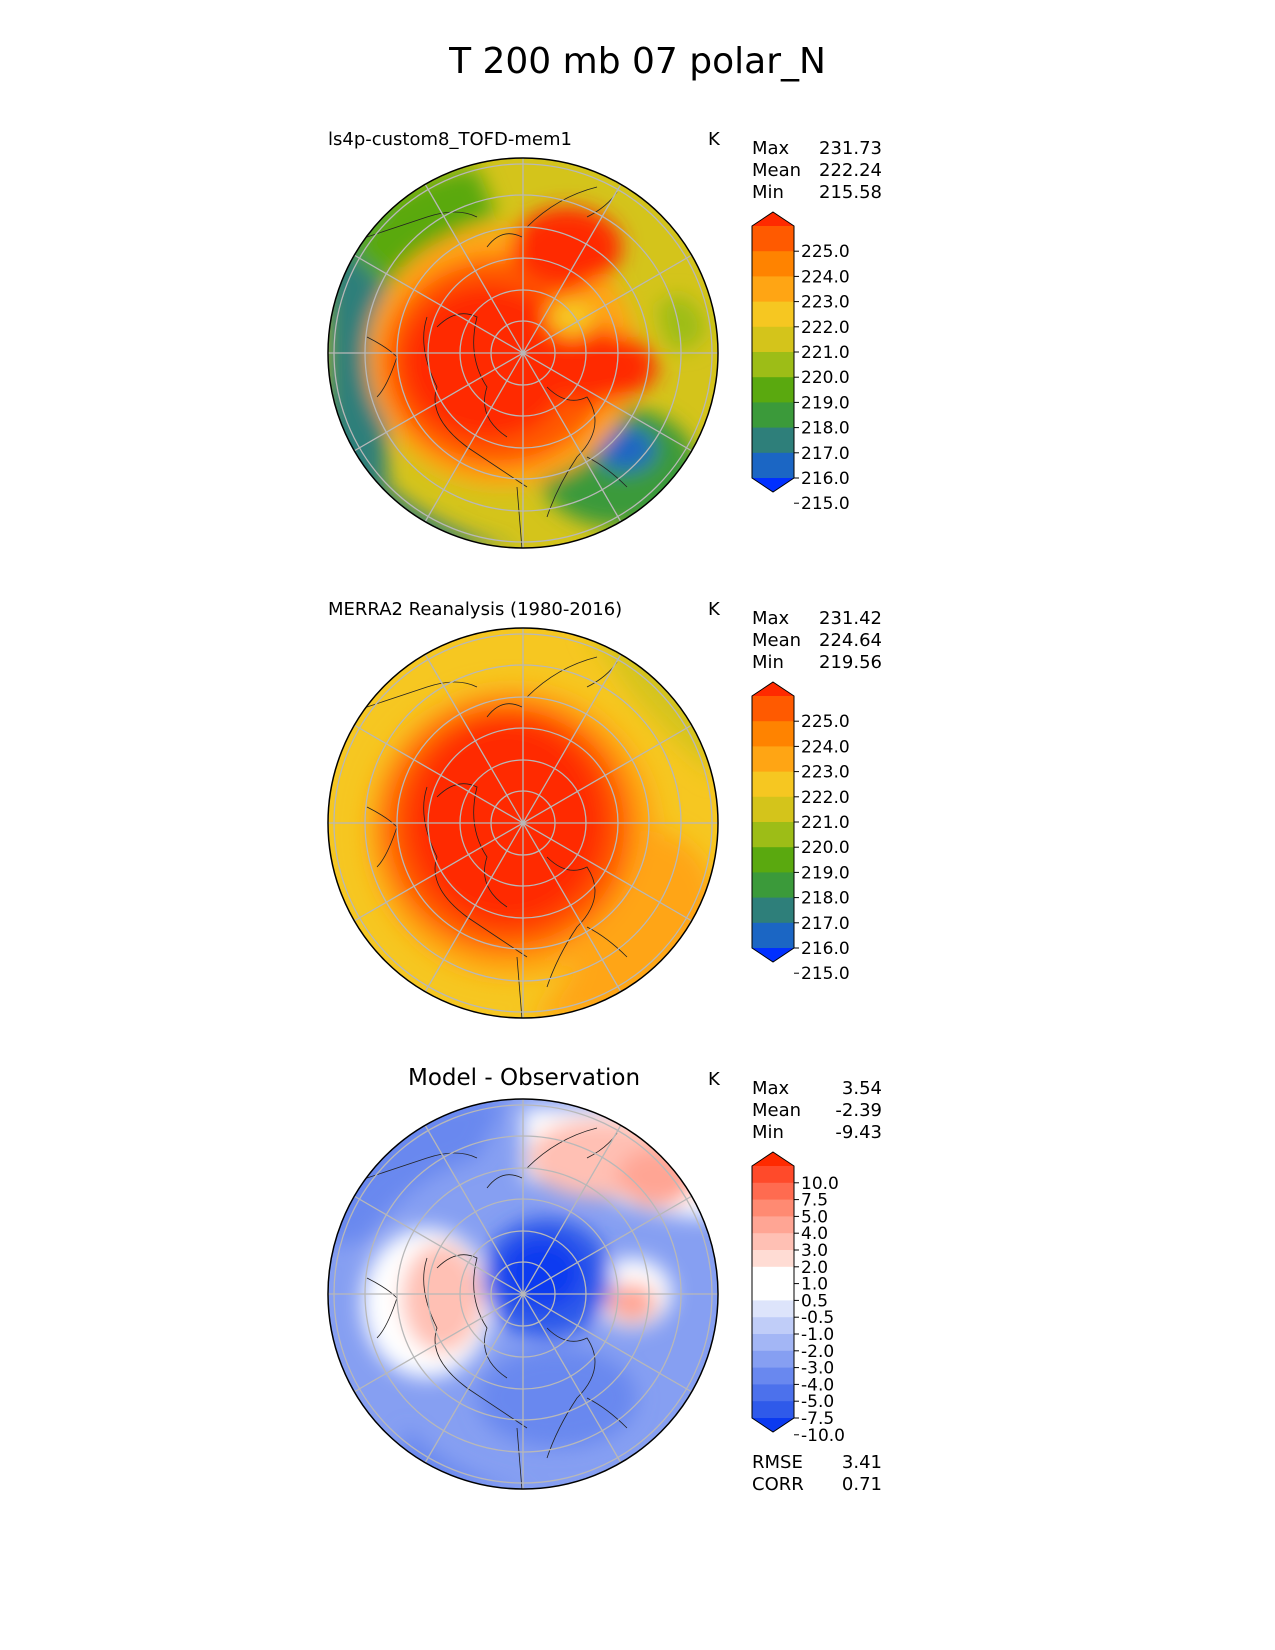 The image size is (1275, 1650). What do you see at coordinates (768, 1132) in the screenshot?
I see `stat-label: Min` at bounding box center [768, 1132].